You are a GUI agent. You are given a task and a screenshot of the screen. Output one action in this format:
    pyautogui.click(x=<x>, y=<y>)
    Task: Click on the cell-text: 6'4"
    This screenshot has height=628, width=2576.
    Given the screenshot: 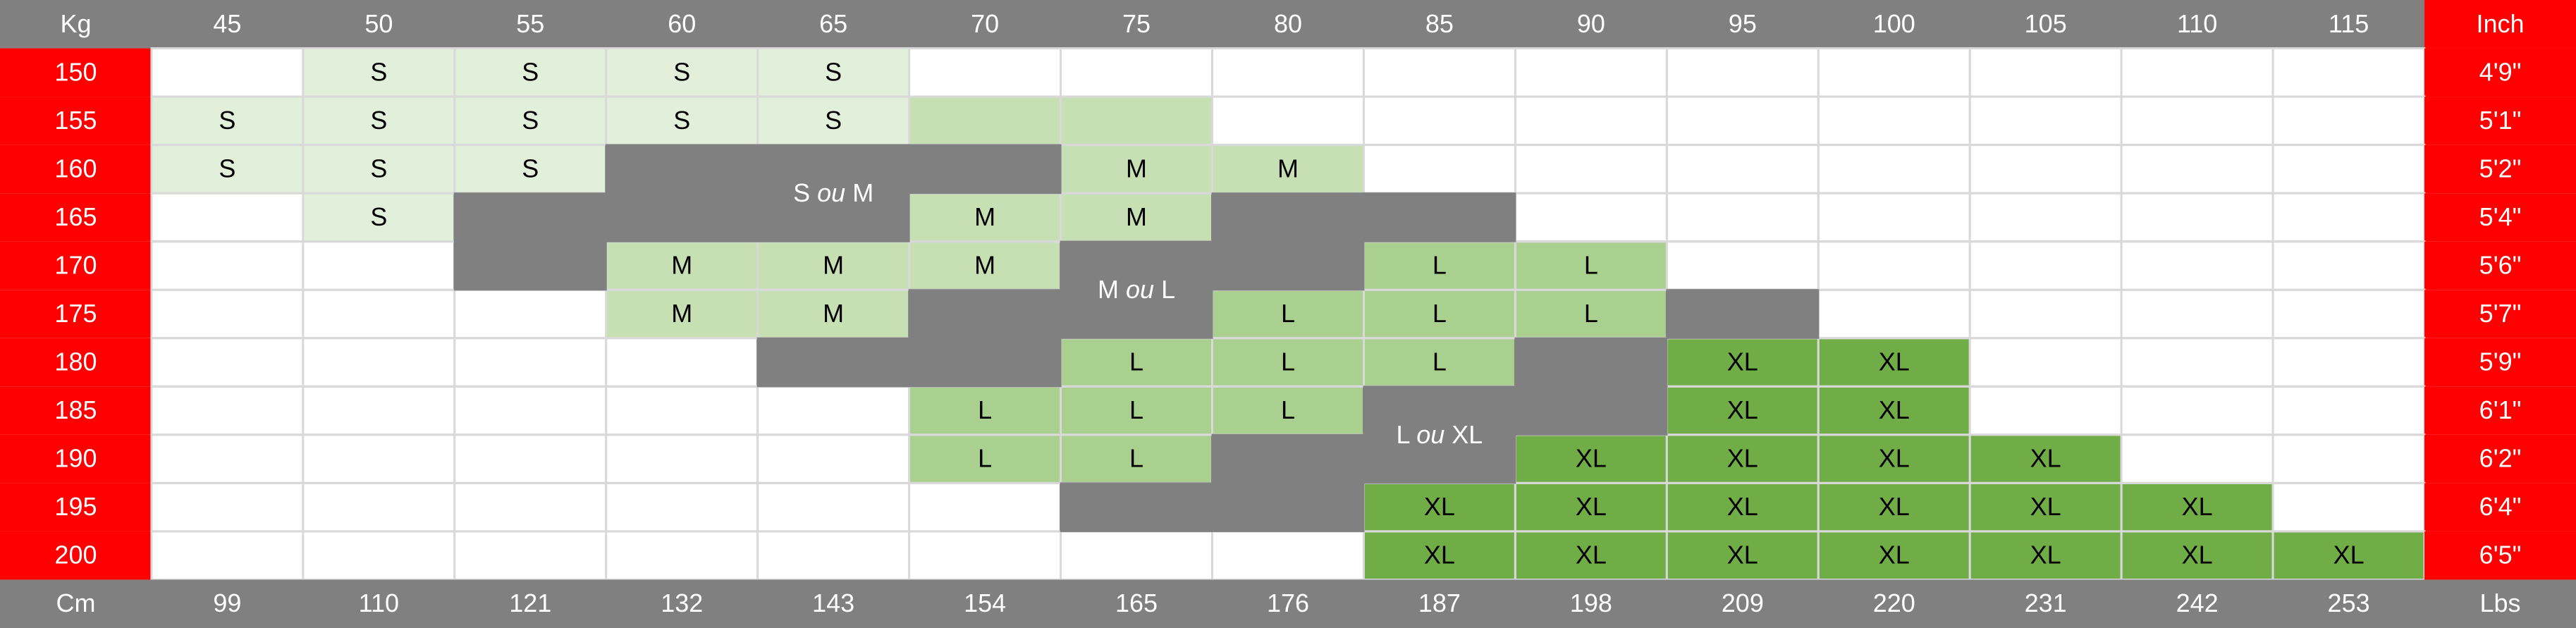 What is the action you would take?
    pyautogui.click(x=2500, y=507)
    